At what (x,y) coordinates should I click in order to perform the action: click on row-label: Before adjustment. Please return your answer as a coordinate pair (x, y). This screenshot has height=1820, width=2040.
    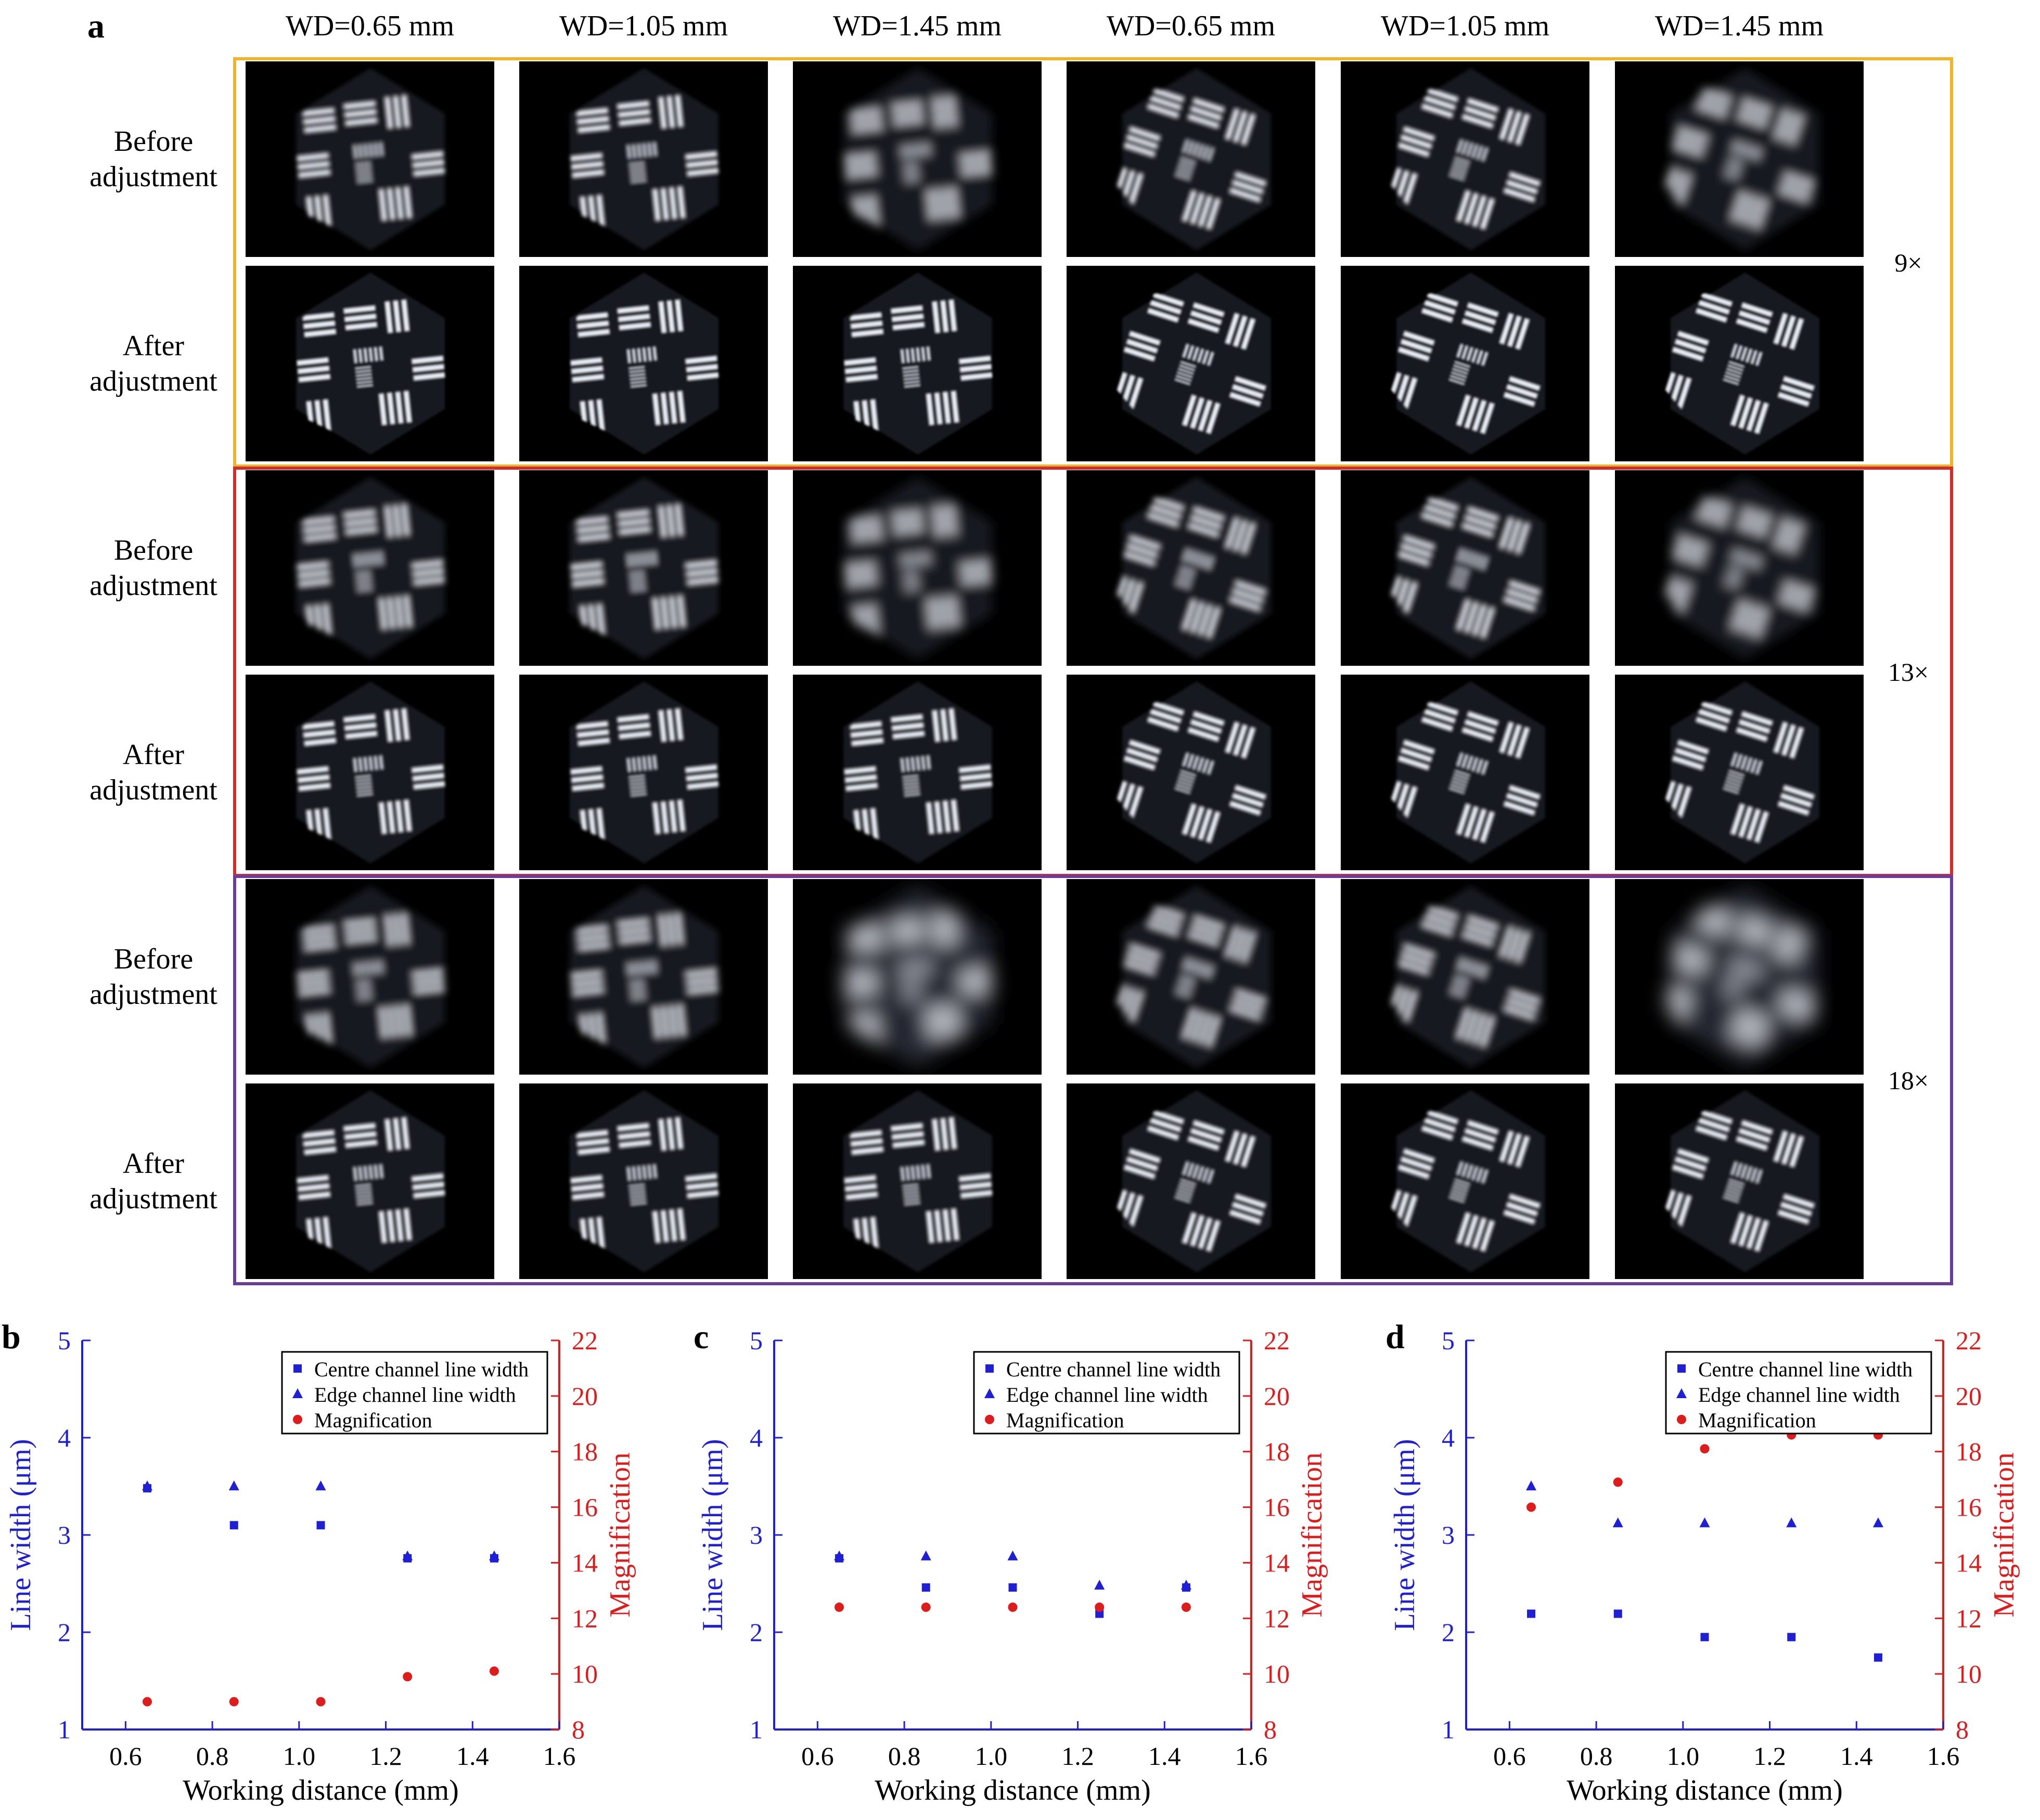
    Looking at the image, I should click on (153, 568).